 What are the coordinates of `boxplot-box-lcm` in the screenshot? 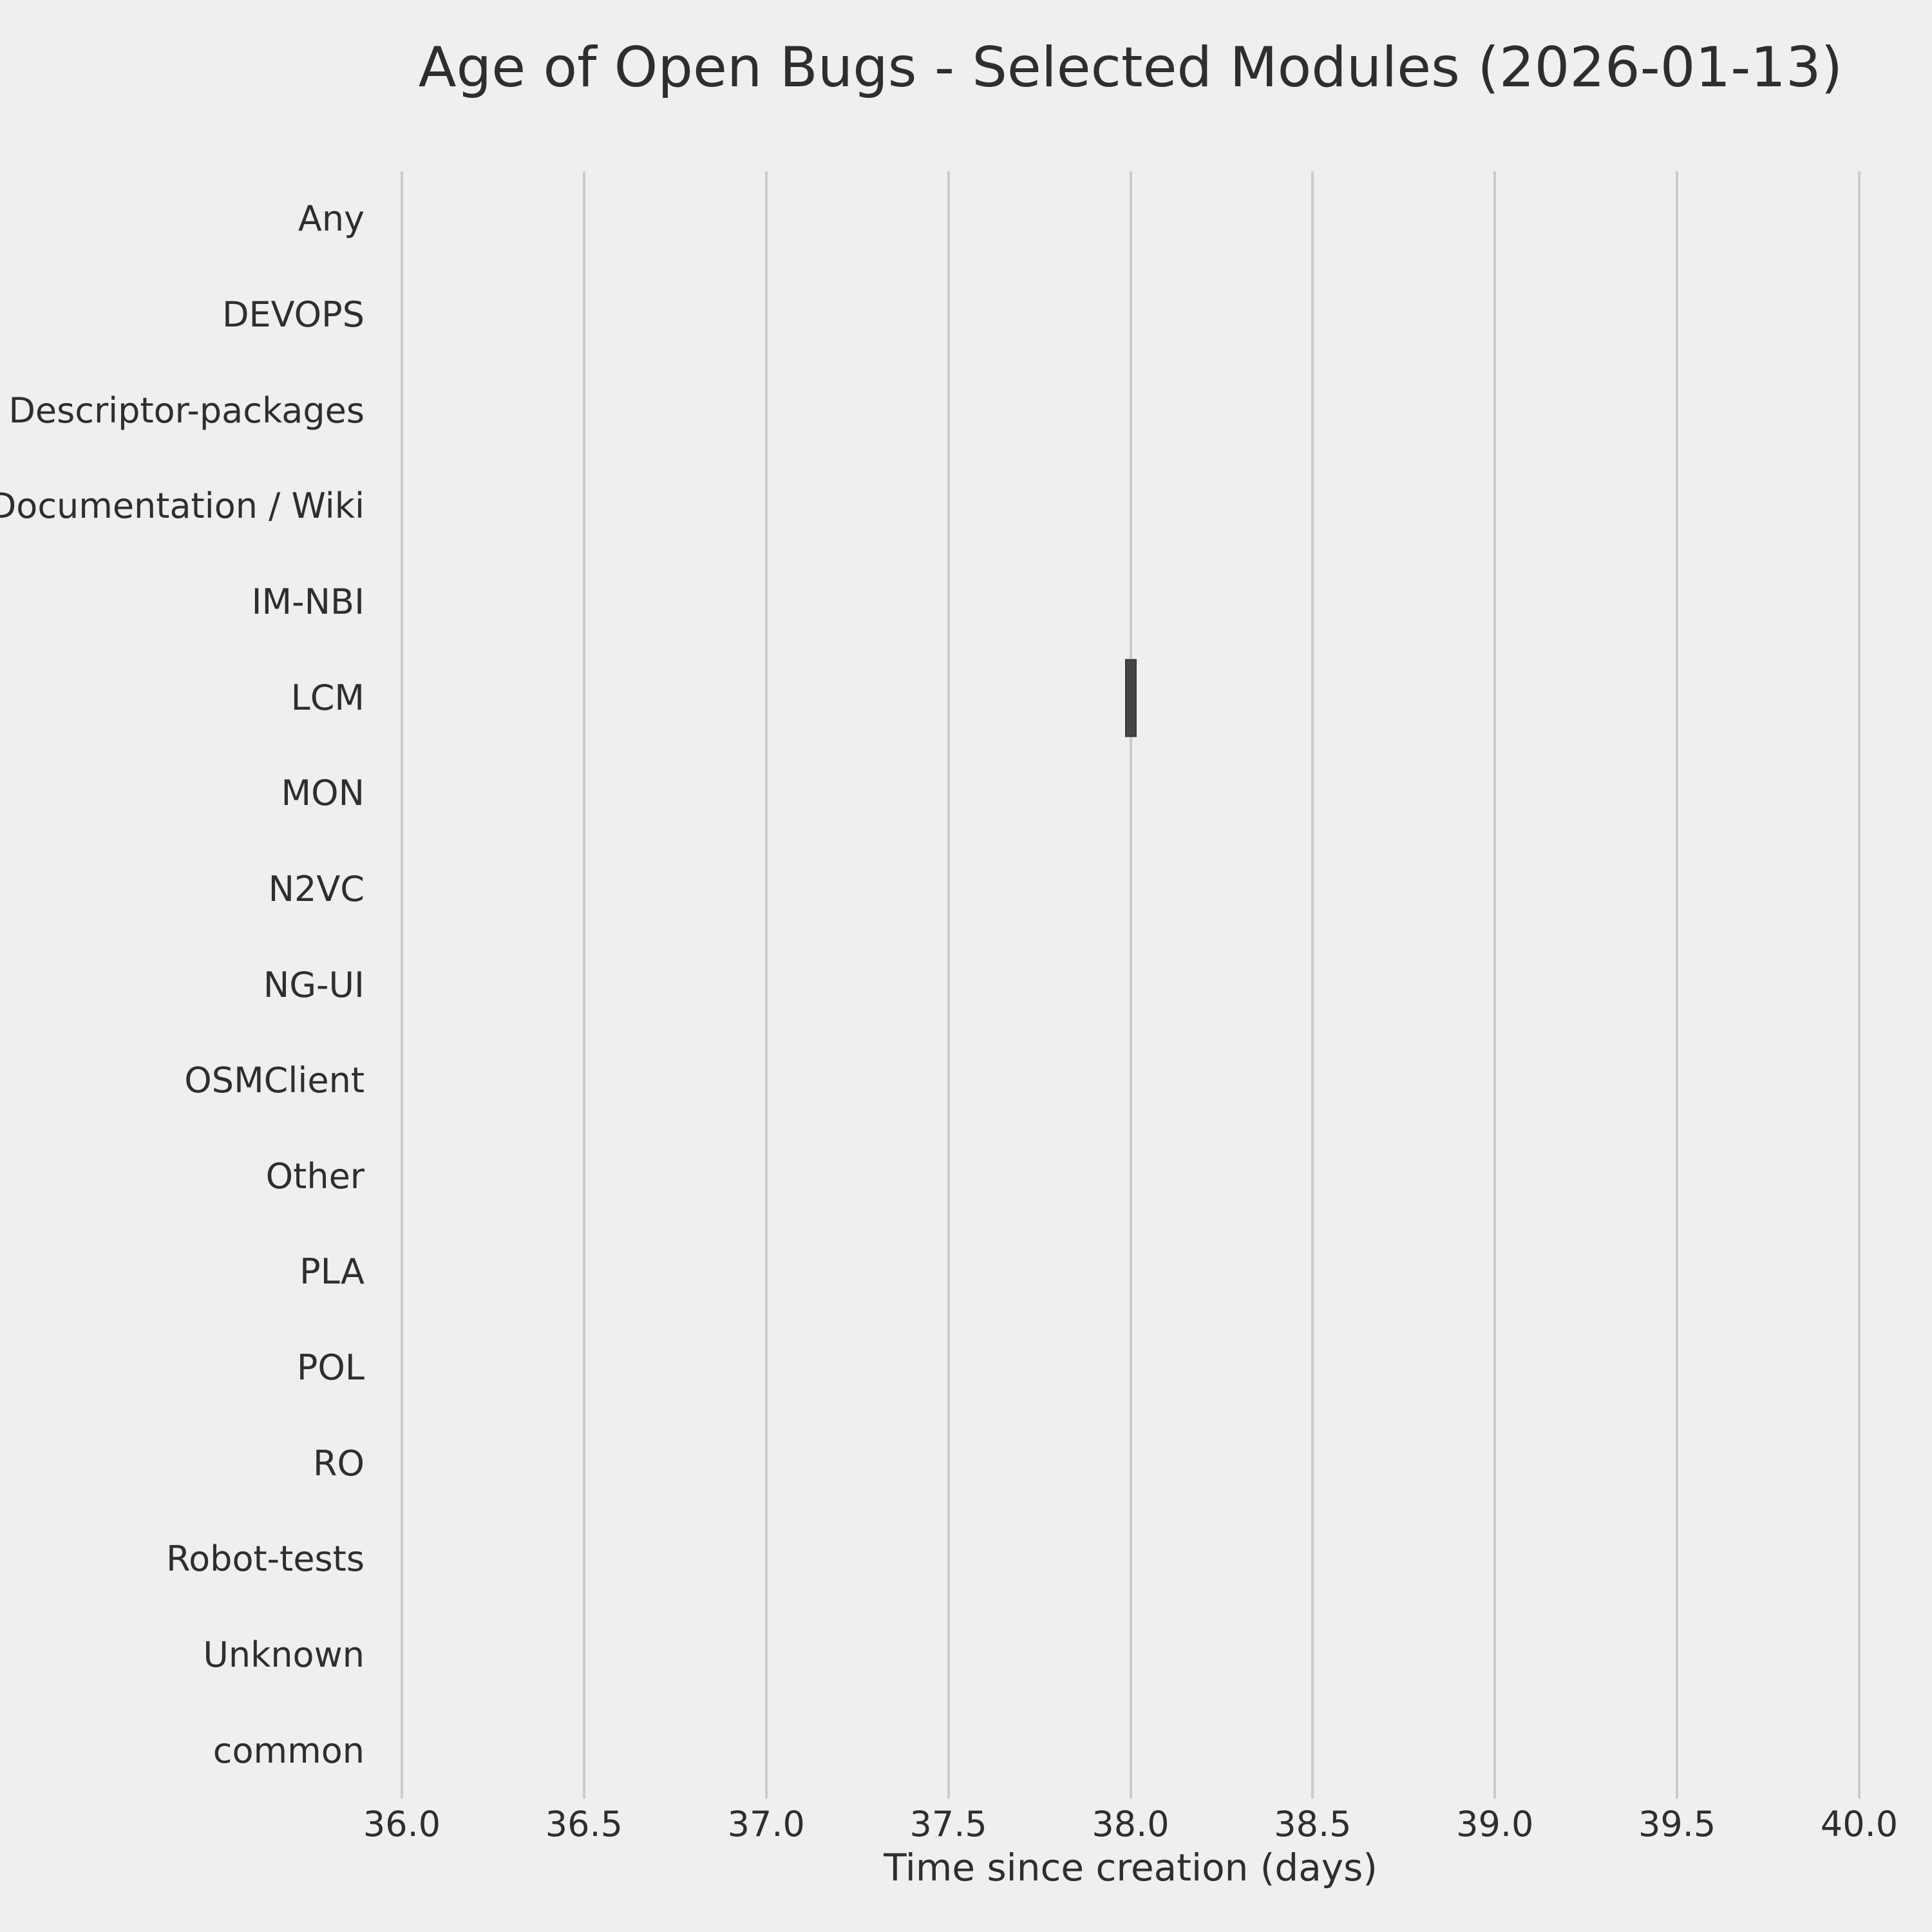 It's located at (1130, 697).